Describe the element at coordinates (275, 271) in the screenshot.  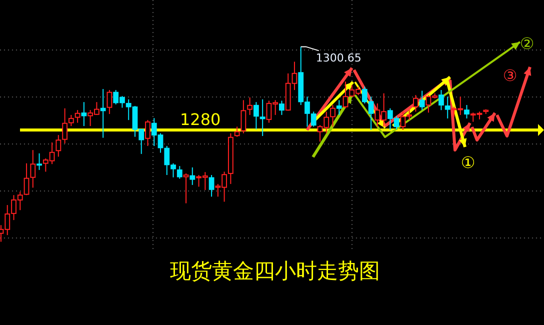
I see `text: 现货黄金四小时走势图` at that location.